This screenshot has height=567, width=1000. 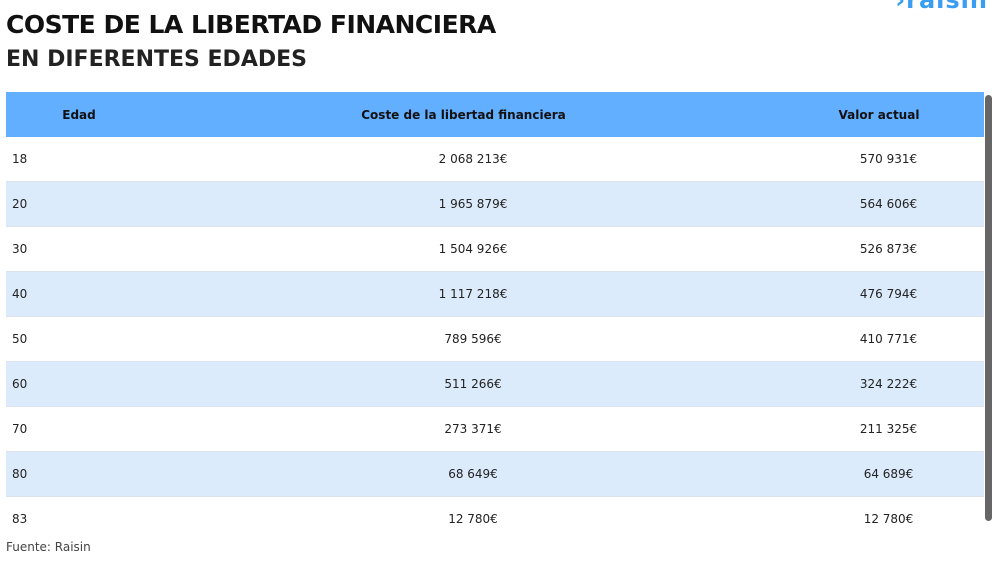 I want to click on subtitle: EN DIFERENTES EDADES, so click(x=156, y=59).